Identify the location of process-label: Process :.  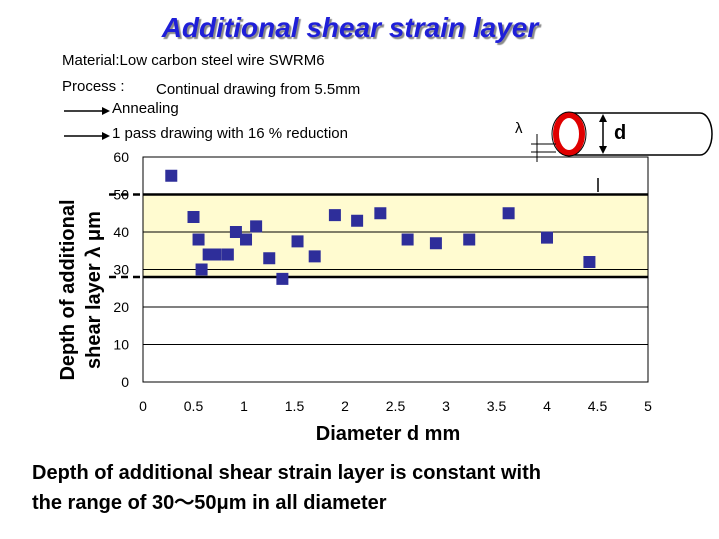
(93, 86).